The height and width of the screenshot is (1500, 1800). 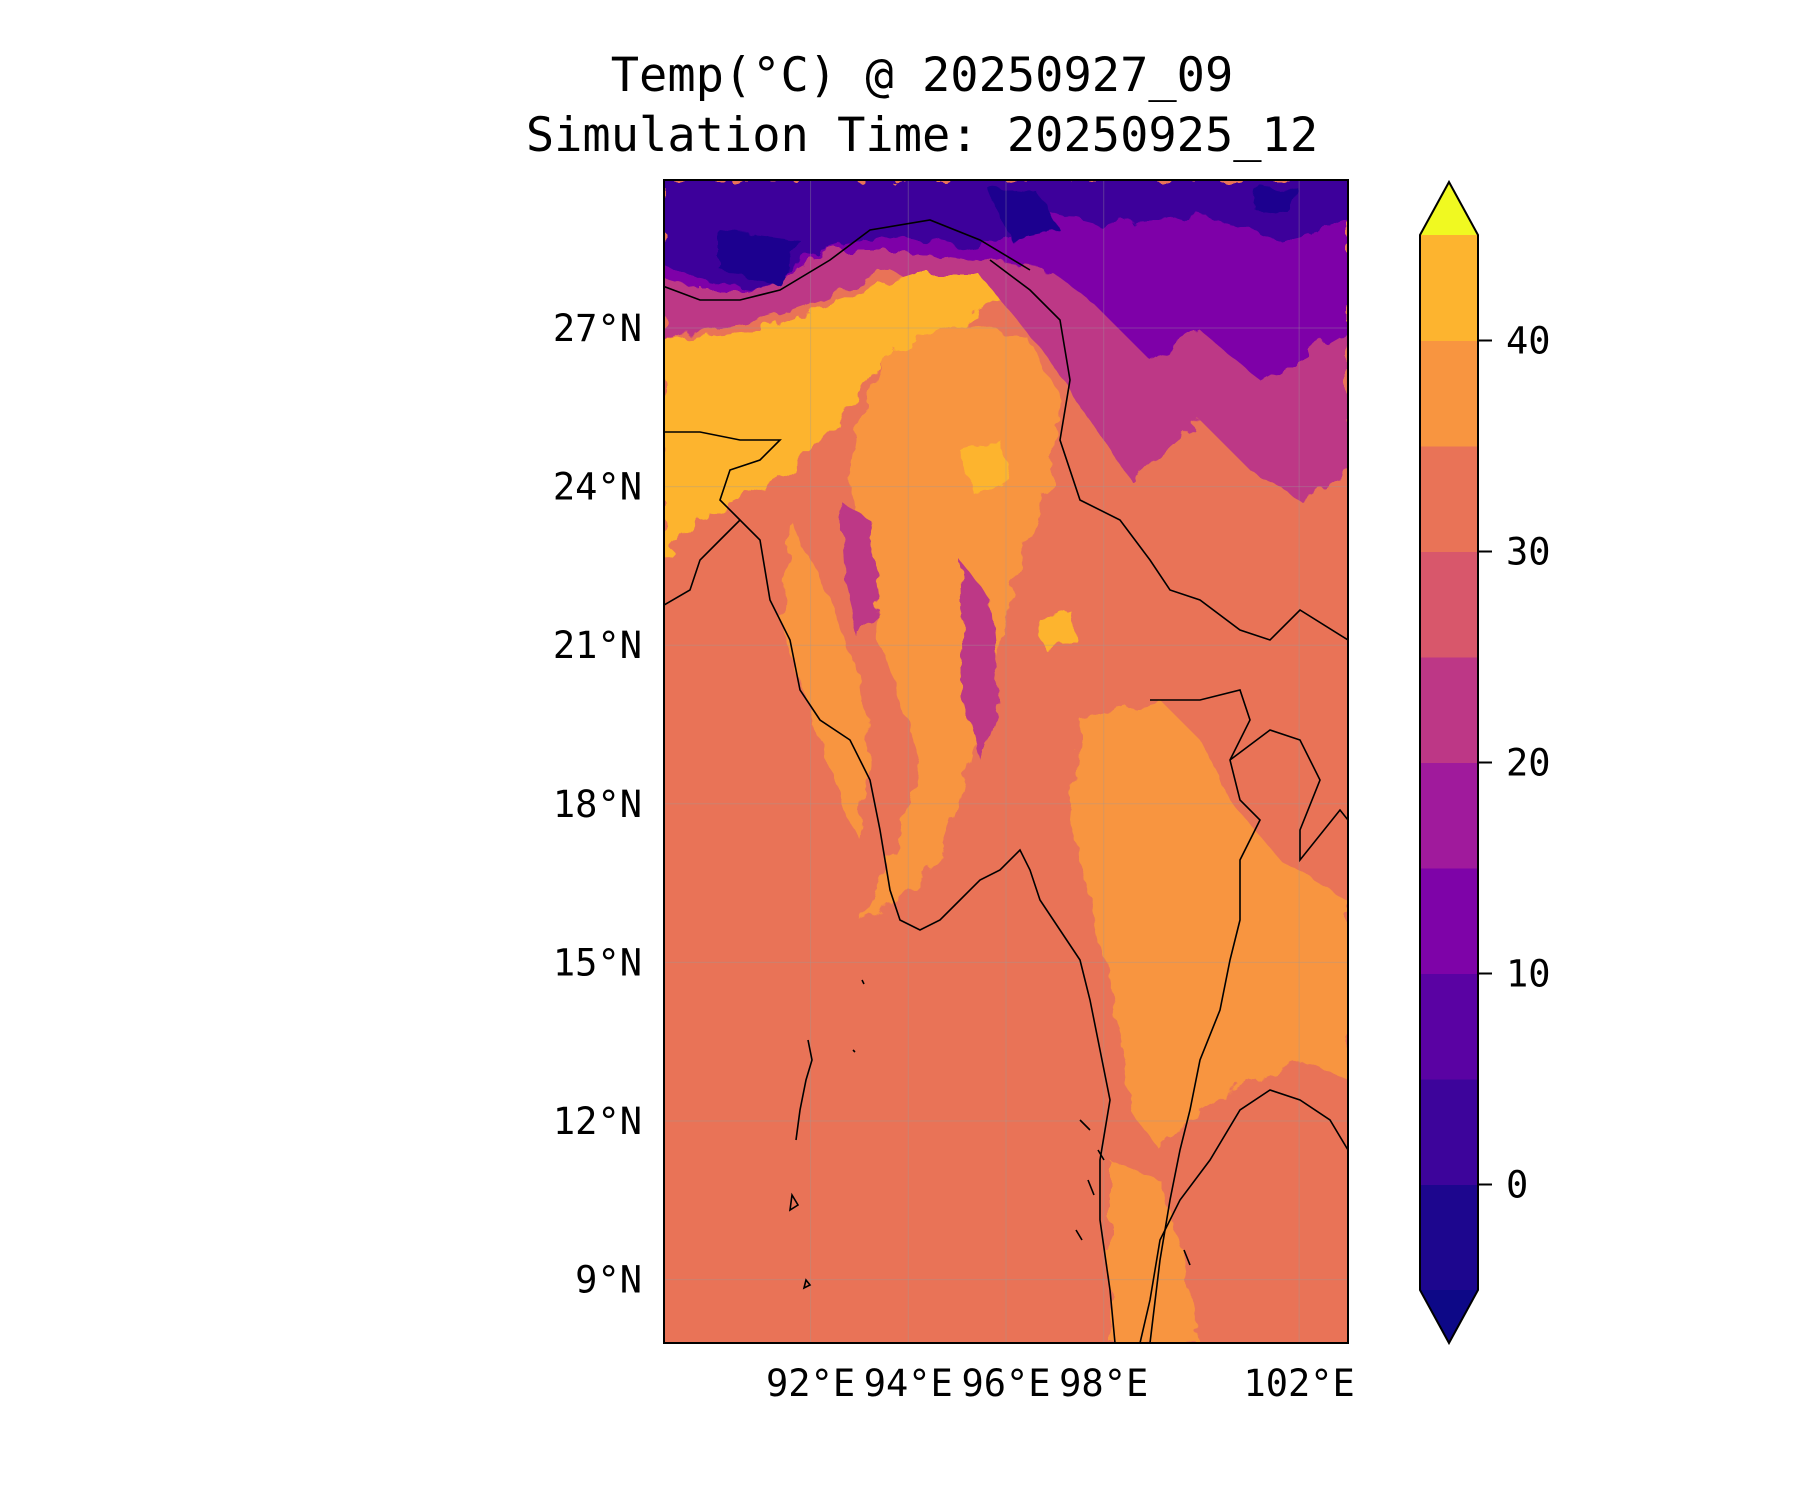 I want to click on islands-andaman, so click(x=826, y=1134).